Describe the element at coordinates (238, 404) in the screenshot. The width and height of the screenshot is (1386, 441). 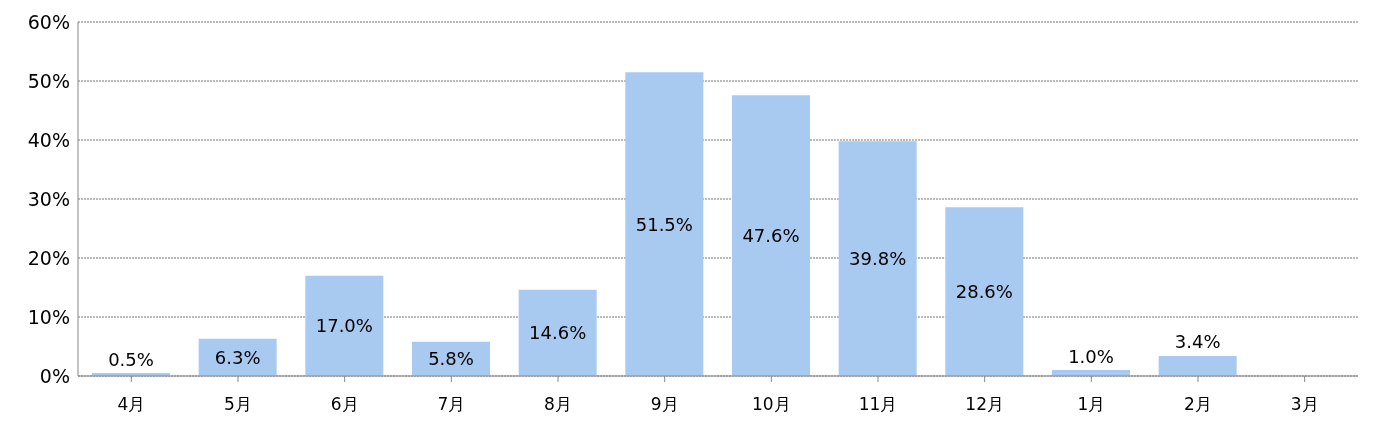
I see `x-tick-label: 5月` at that location.